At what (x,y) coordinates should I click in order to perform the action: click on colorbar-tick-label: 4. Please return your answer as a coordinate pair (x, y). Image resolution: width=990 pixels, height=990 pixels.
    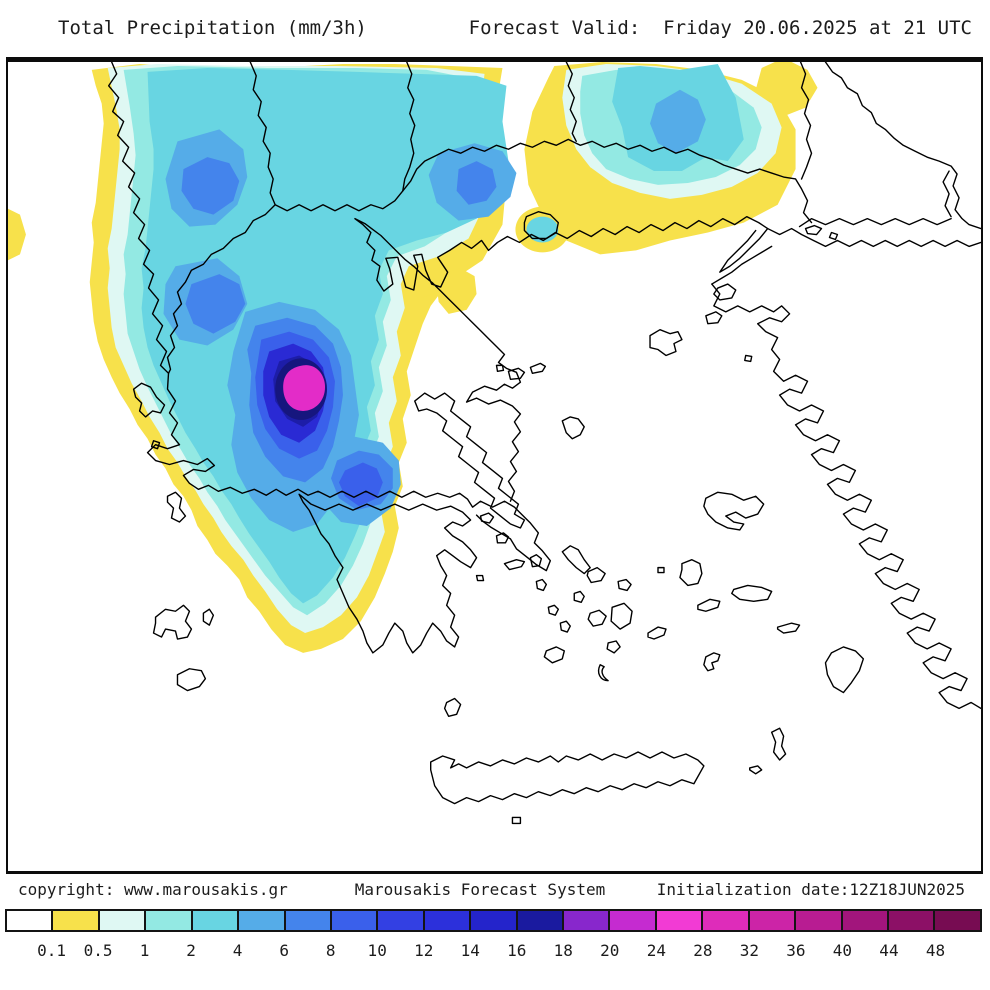
    Looking at the image, I should click on (237, 950).